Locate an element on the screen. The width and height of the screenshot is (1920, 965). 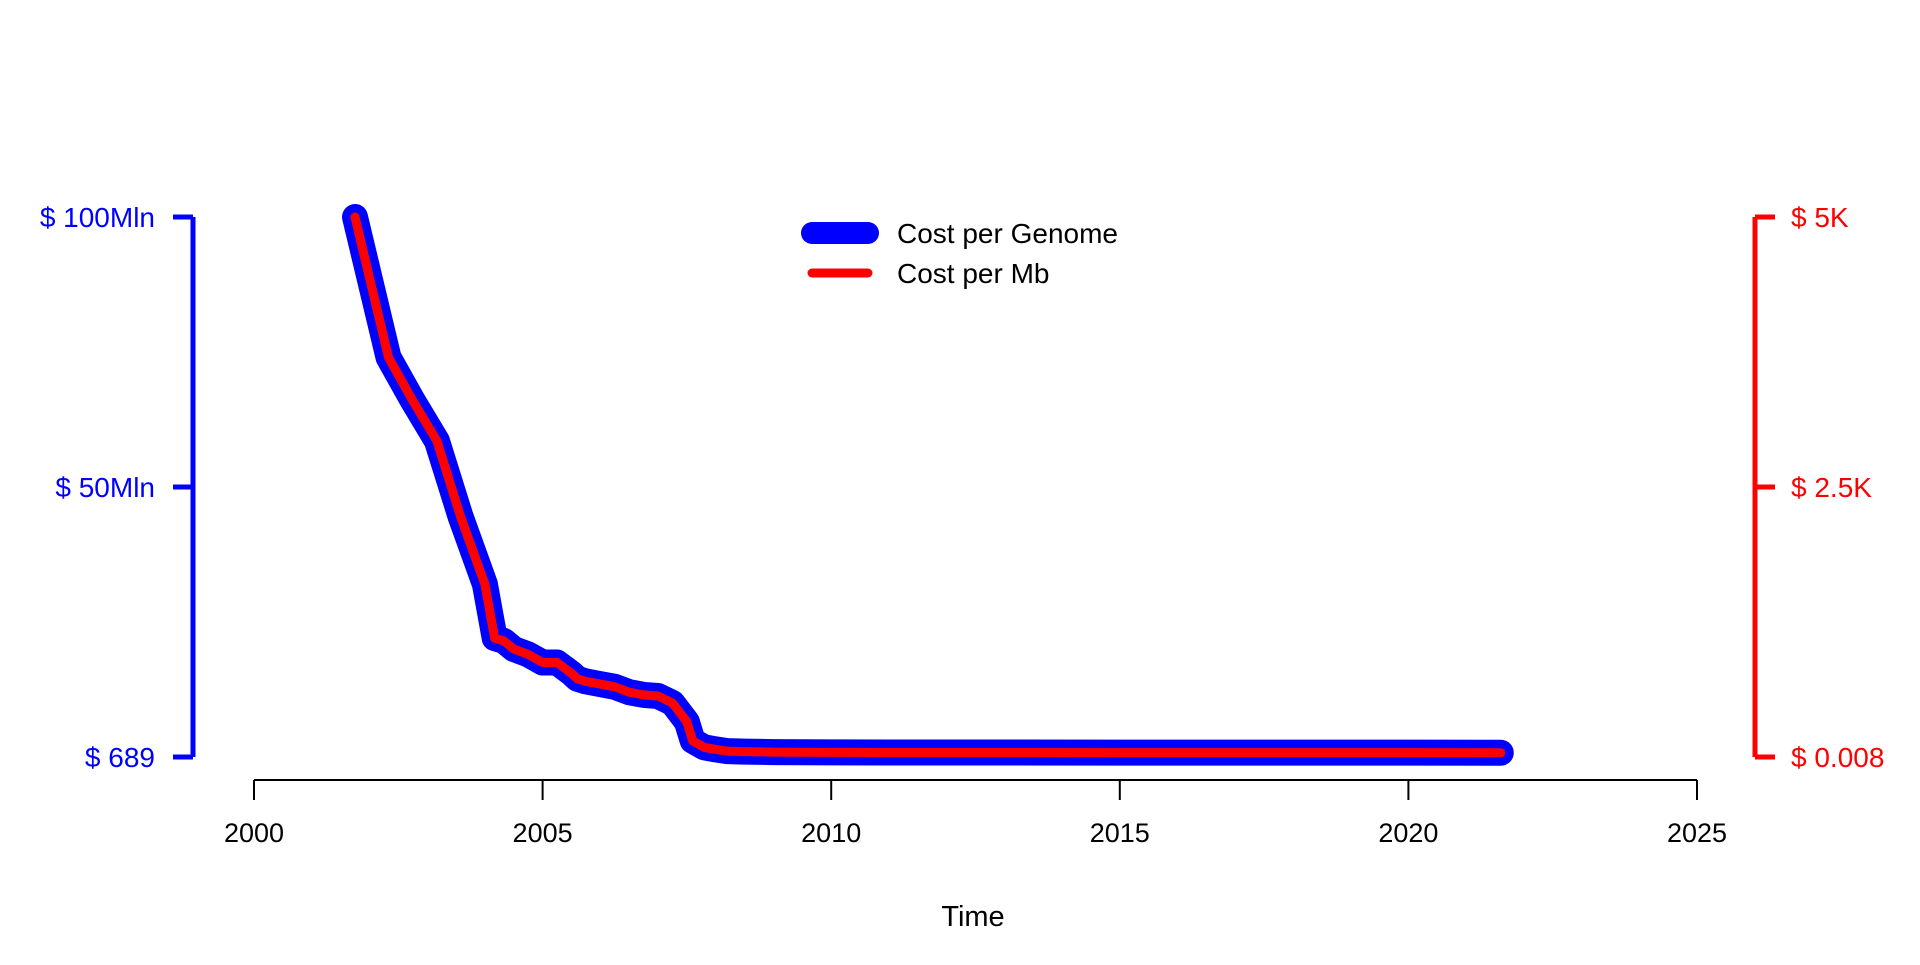
left-tick-label-100mln: $ 100Mln is located at coordinates (97, 217).